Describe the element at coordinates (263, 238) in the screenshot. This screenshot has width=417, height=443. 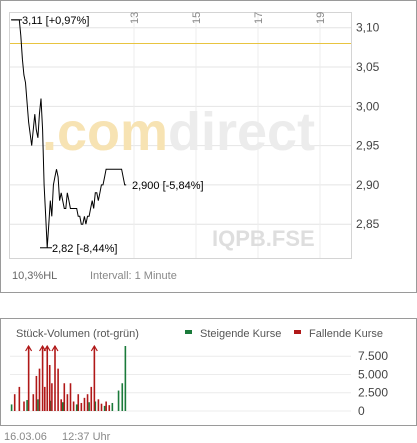
I see `watermark-symbol: IQPB.FSE` at that location.